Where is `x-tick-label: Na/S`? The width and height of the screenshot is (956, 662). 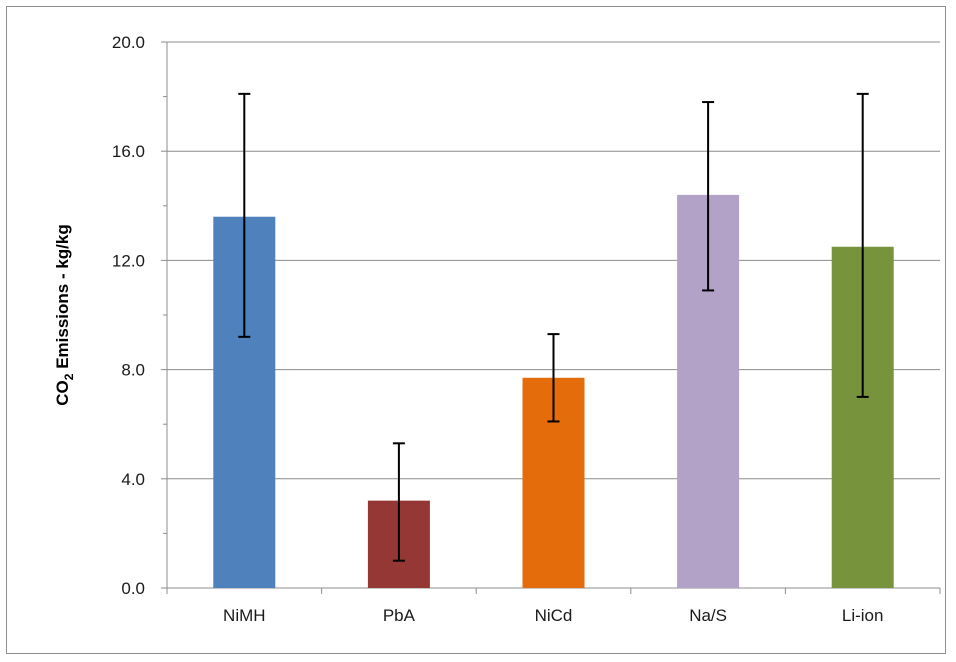 x-tick-label: Na/S is located at coordinates (708, 615).